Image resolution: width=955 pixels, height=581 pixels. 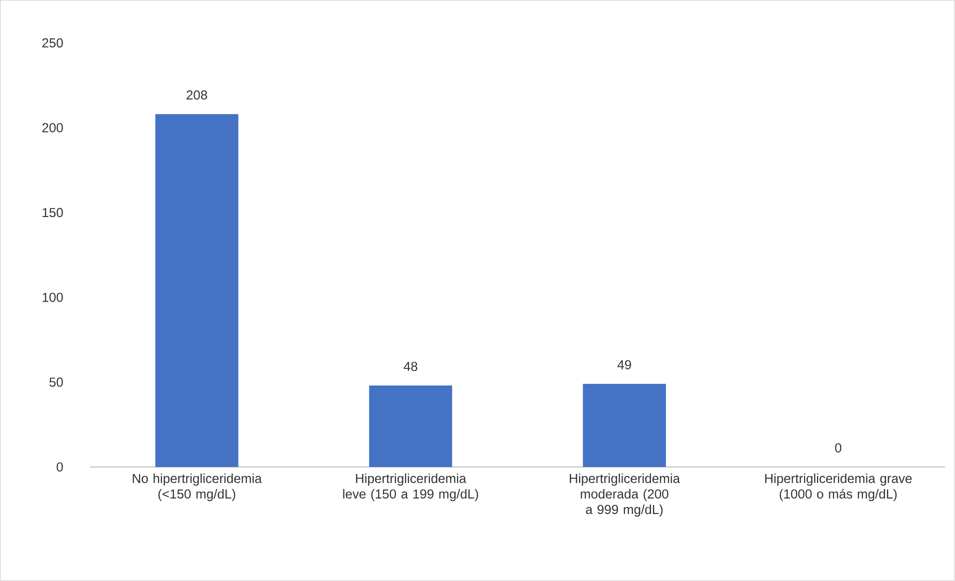 I want to click on y-tick-label: 150, so click(x=52, y=213).